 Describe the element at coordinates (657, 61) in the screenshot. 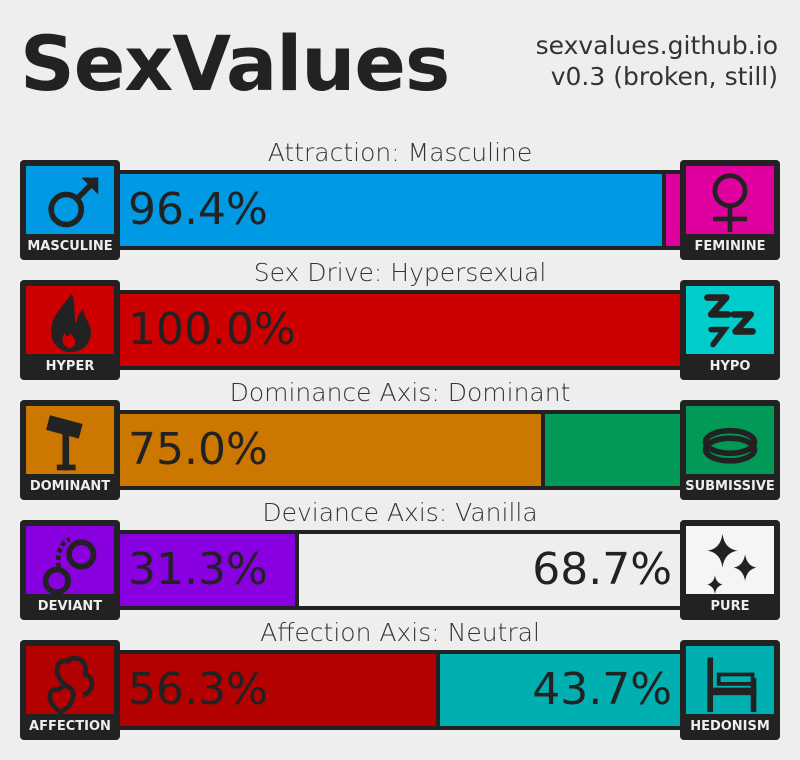

I see `header-meta: sexvalues.github.io v0.3 (broken, still)` at that location.